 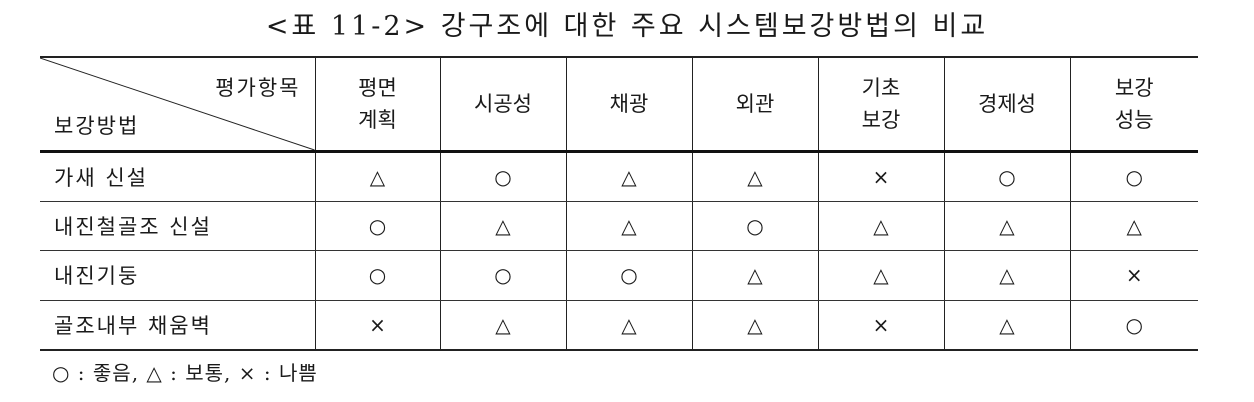 What do you see at coordinates (178, 275) in the screenshot?
I see `method-cell: 내진기둥` at bounding box center [178, 275].